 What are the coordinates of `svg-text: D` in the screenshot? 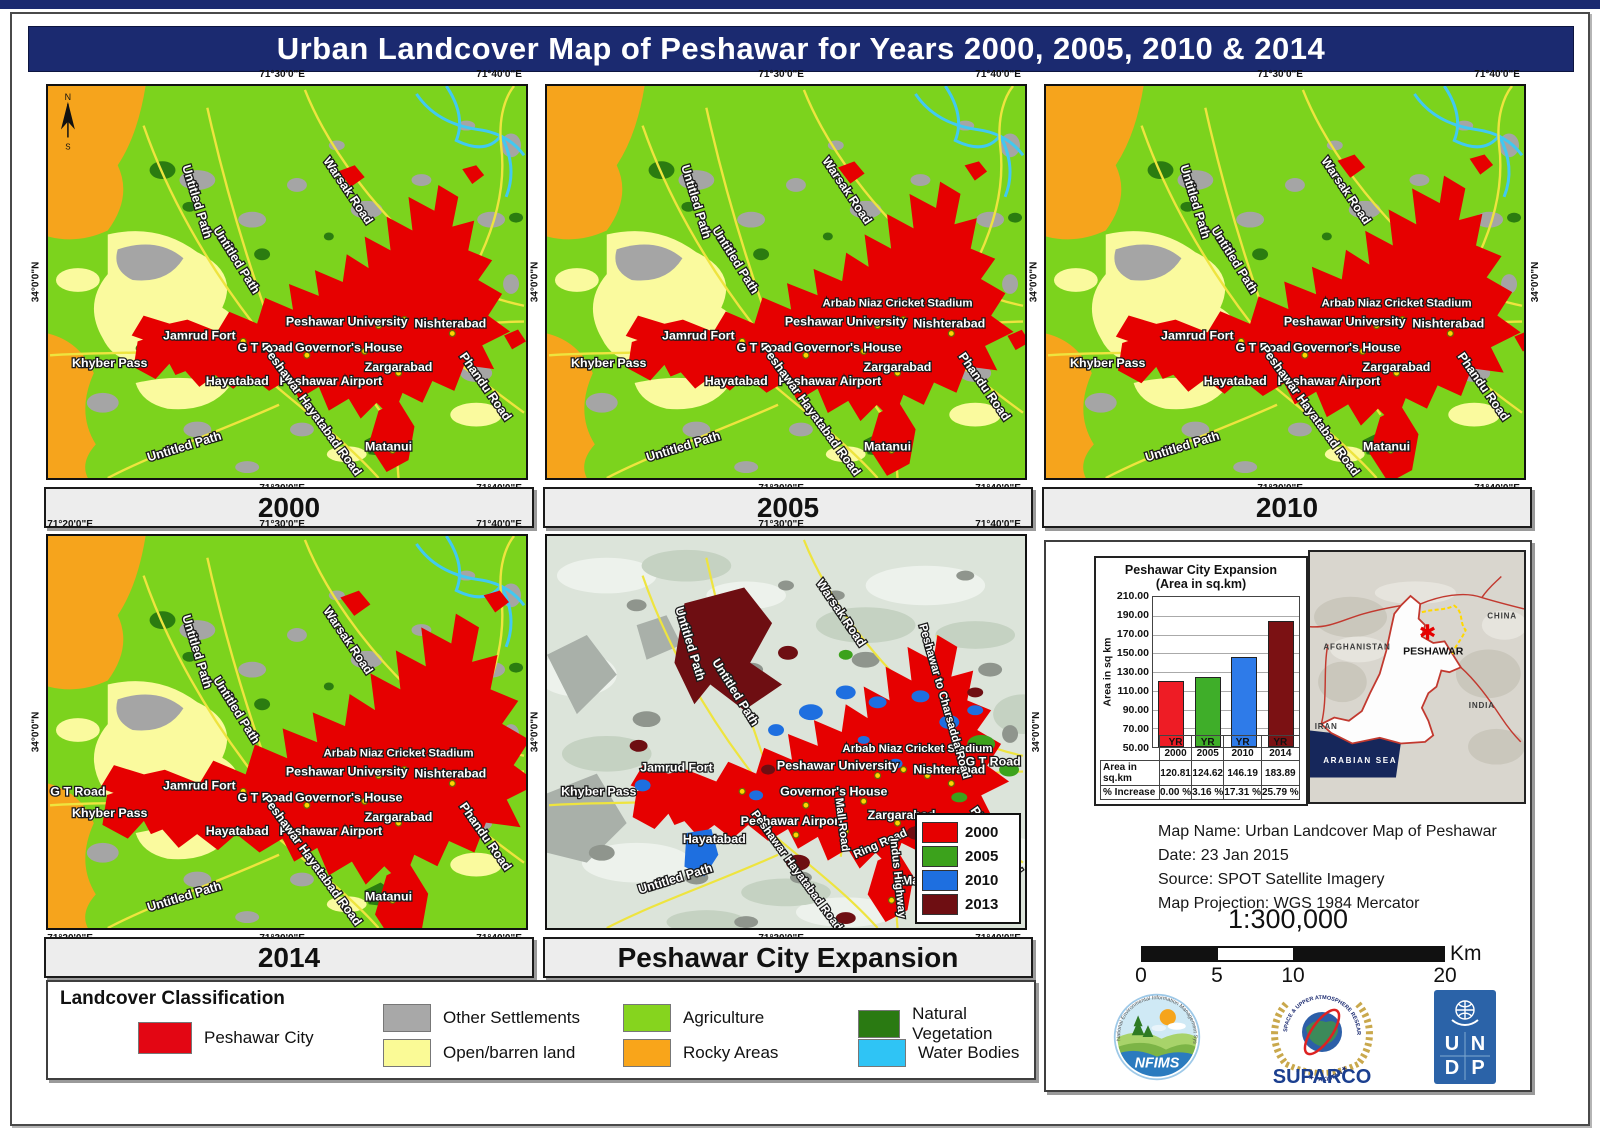 It's located at (1452, 1068).